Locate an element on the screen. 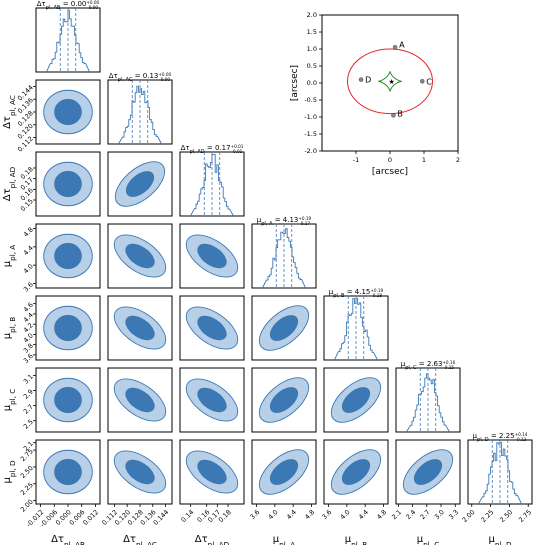 The height and width of the screenshot is (545, 545). critical-astroid is located at coordinates (390, 81).